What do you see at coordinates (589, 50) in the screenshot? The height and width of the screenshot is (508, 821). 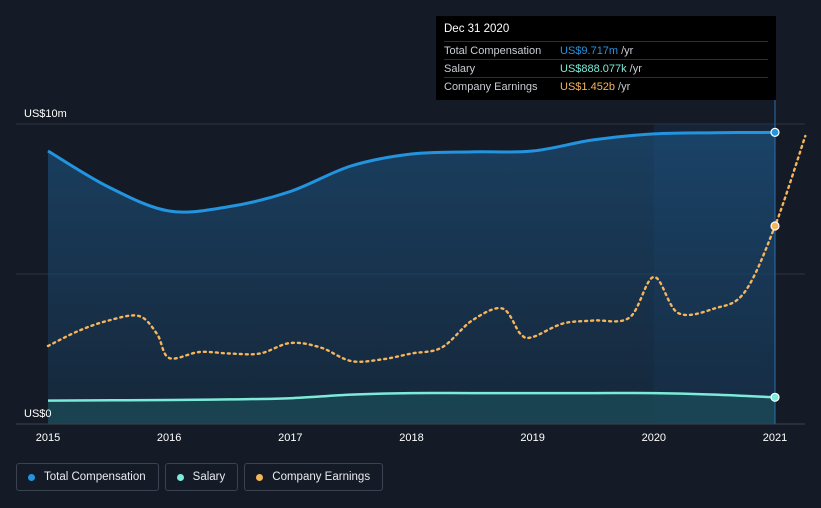 I see `tooltip-value: US$9.717m` at bounding box center [589, 50].